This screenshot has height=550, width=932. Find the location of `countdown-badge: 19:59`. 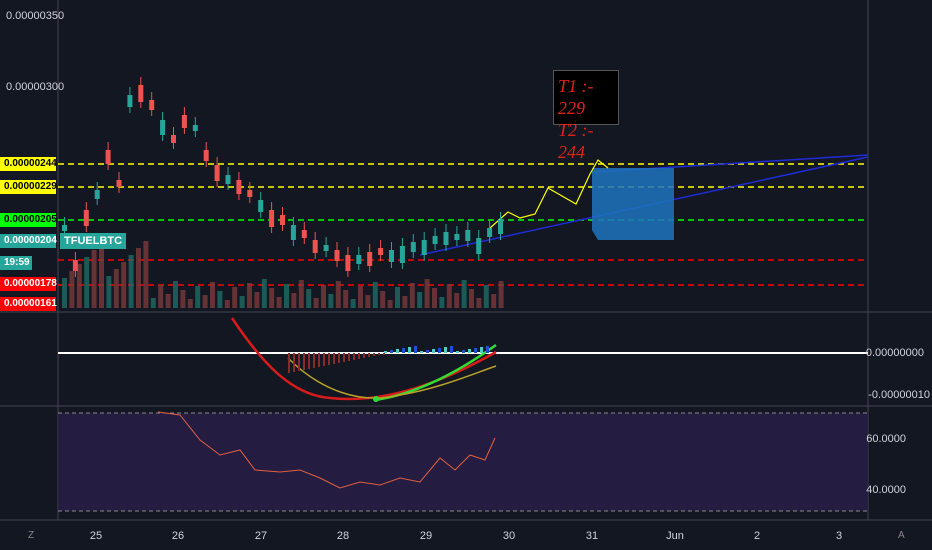

countdown-badge: 19:59 is located at coordinates (16, 263).